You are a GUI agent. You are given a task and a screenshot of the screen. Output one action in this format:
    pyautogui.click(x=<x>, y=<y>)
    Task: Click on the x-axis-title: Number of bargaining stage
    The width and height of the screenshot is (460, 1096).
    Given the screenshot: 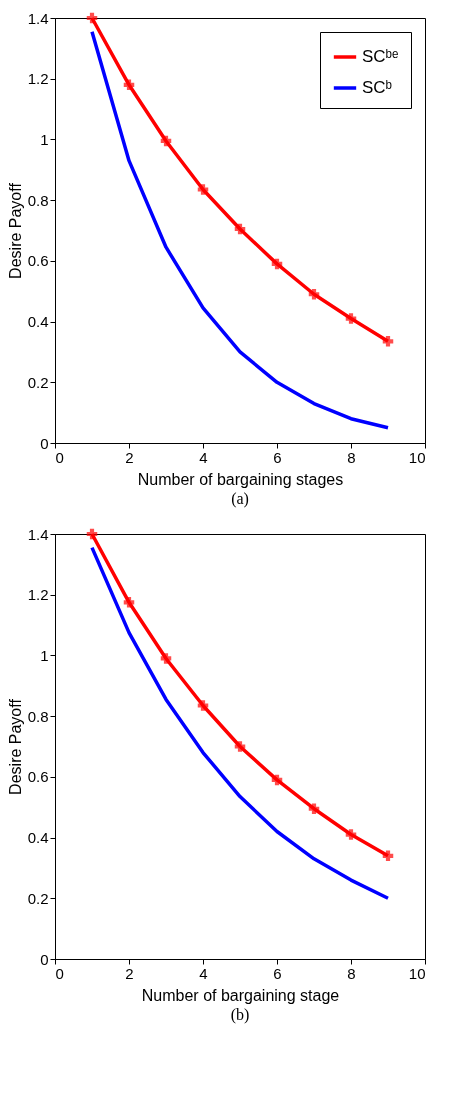 What is the action you would take?
    pyautogui.click(x=240, y=995)
    